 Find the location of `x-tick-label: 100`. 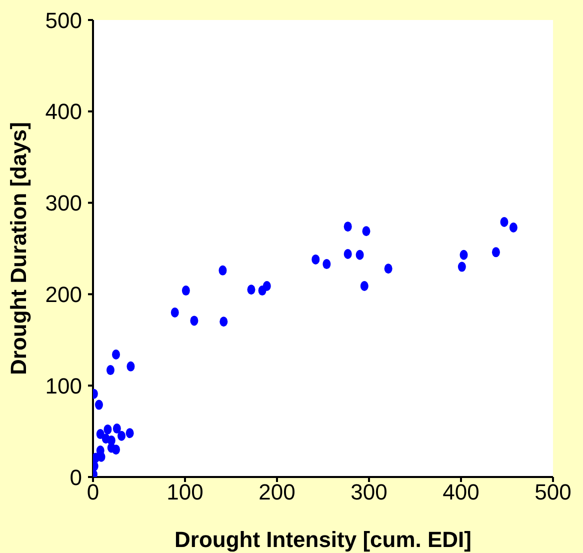

x-tick-label: 100 is located at coordinates (185, 492).